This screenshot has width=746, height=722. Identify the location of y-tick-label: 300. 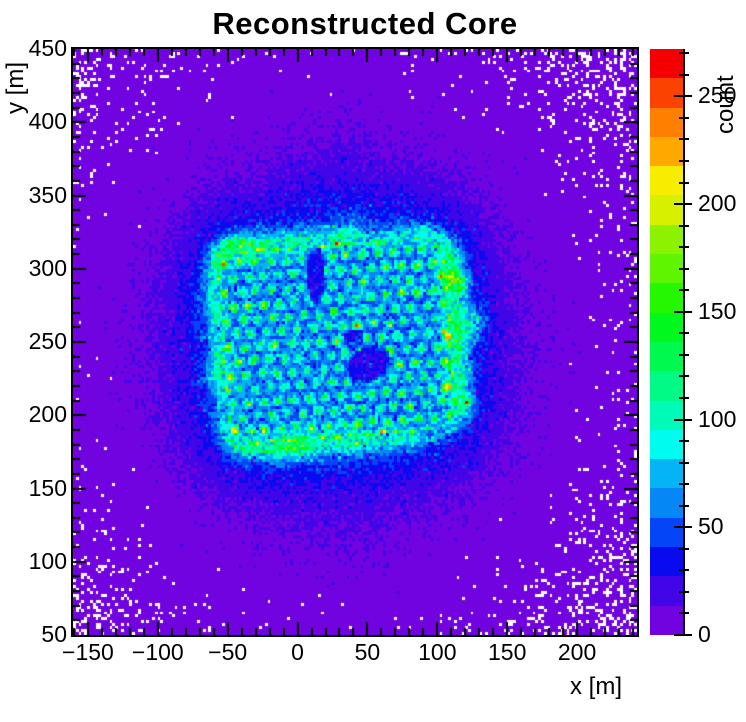
(47, 267).